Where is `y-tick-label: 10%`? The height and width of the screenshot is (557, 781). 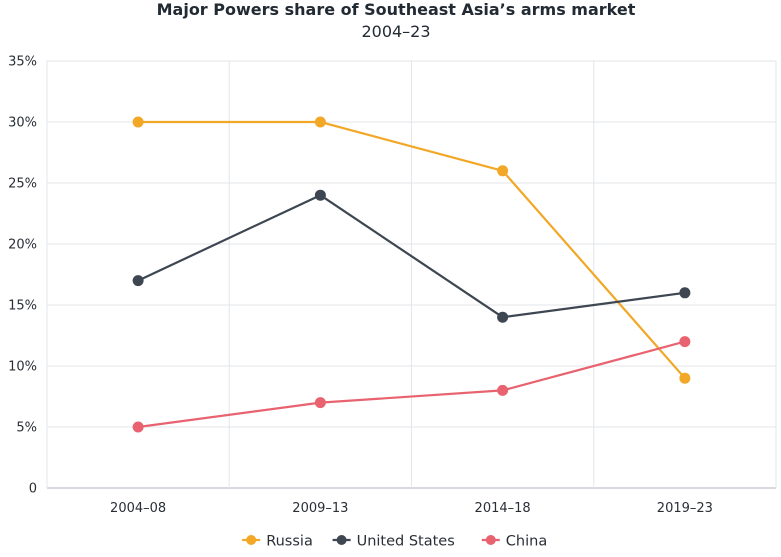
y-tick-label: 10% is located at coordinates (22, 367).